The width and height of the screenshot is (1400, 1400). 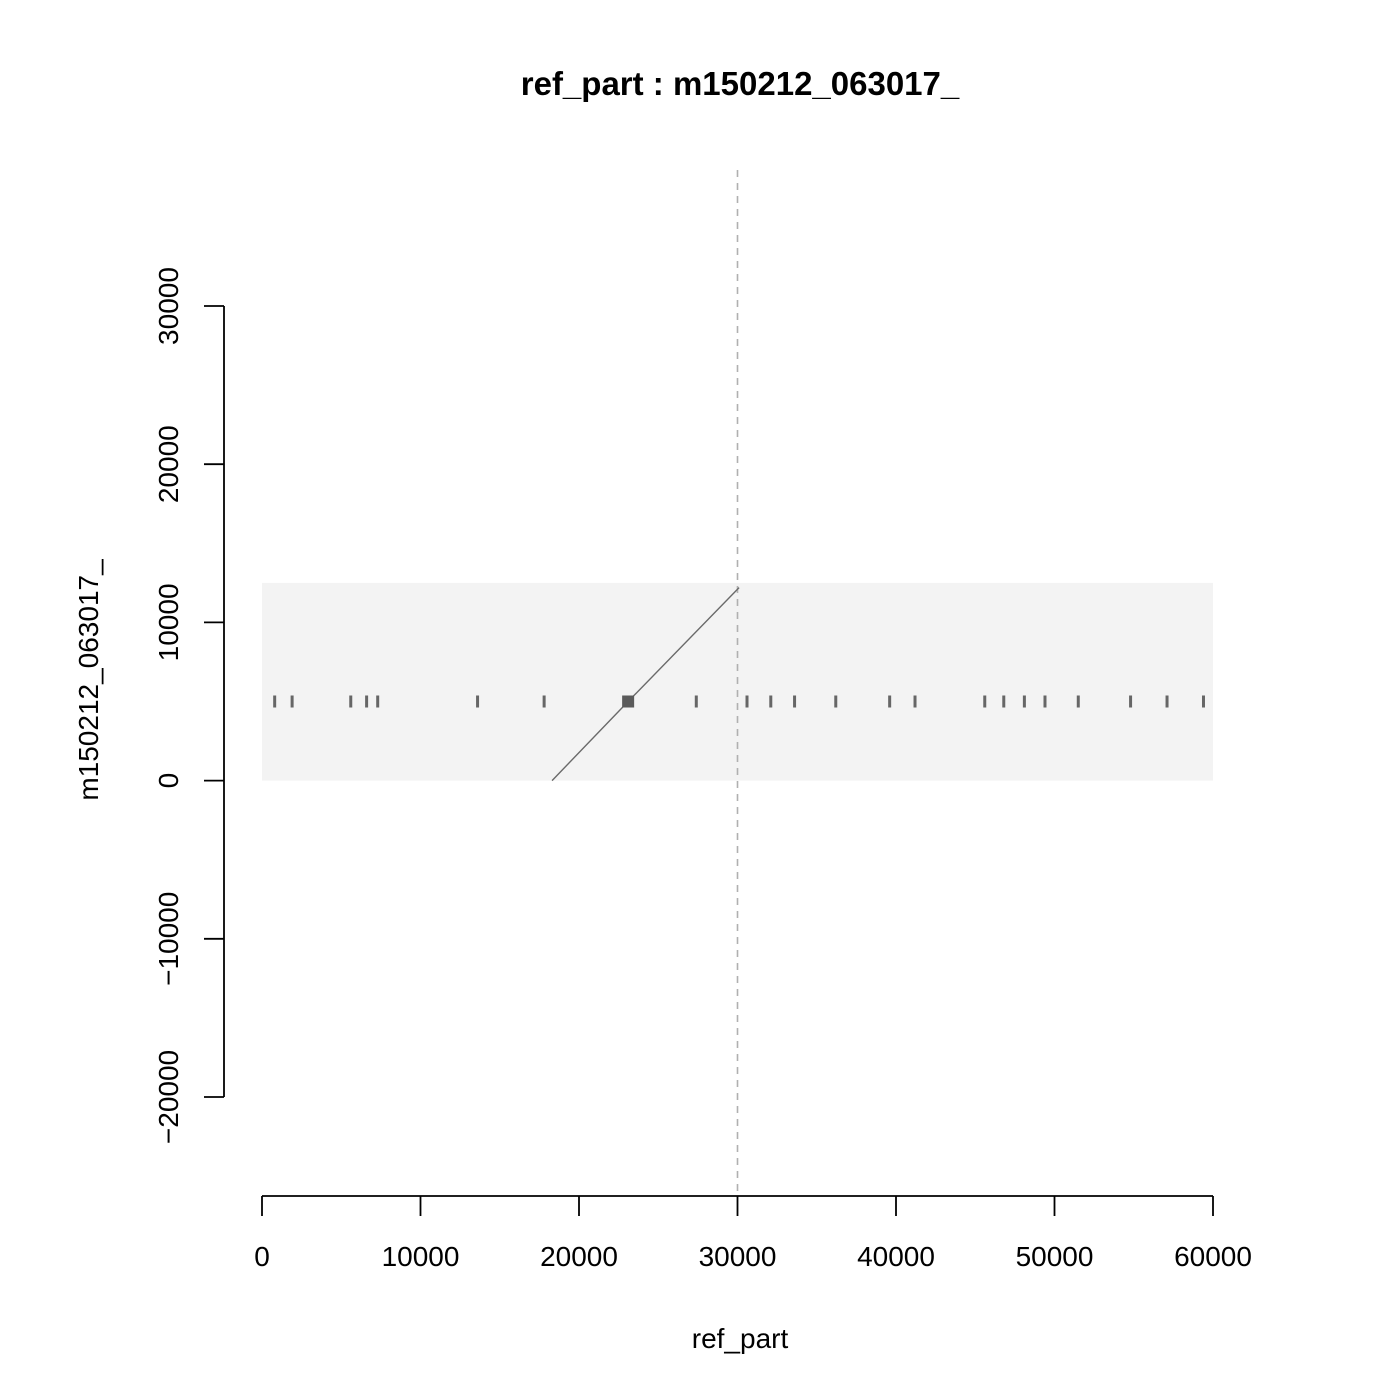 I want to click on chart-title: ref_part : m150212_063017_, so click(x=740, y=83).